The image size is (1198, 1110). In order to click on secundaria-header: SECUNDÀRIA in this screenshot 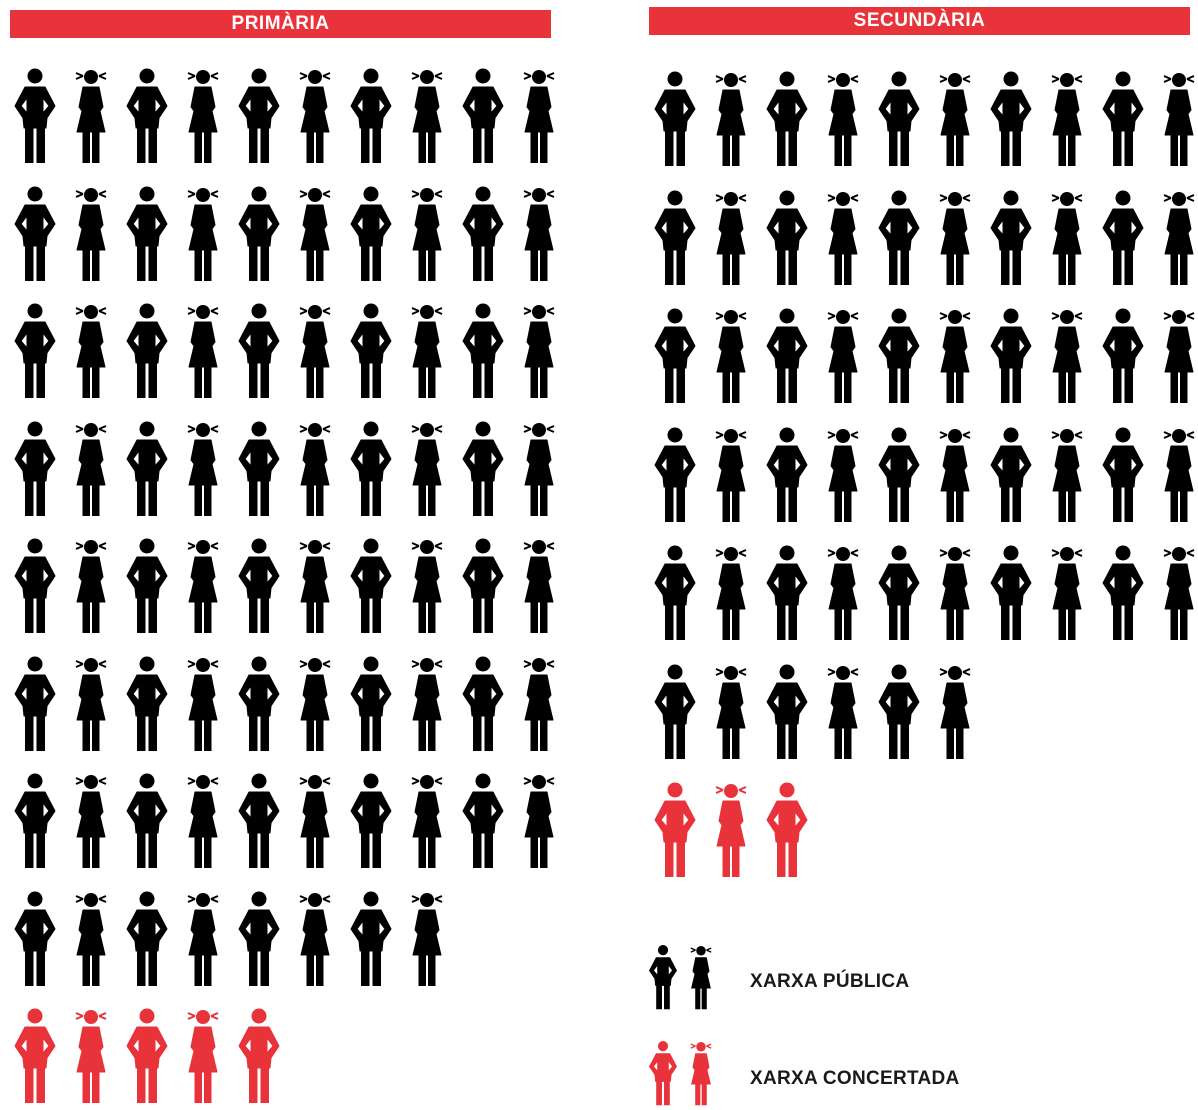, I will do `click(919, 21)`.